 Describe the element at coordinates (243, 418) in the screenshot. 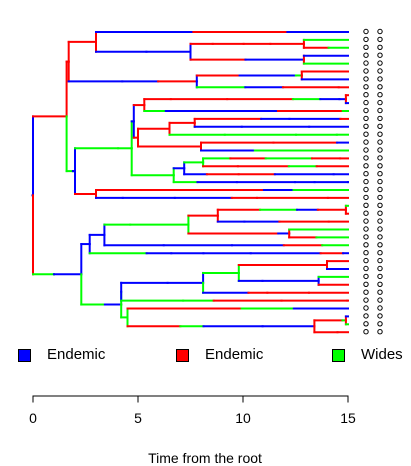

I see `x-tick-label: 10` at that location.